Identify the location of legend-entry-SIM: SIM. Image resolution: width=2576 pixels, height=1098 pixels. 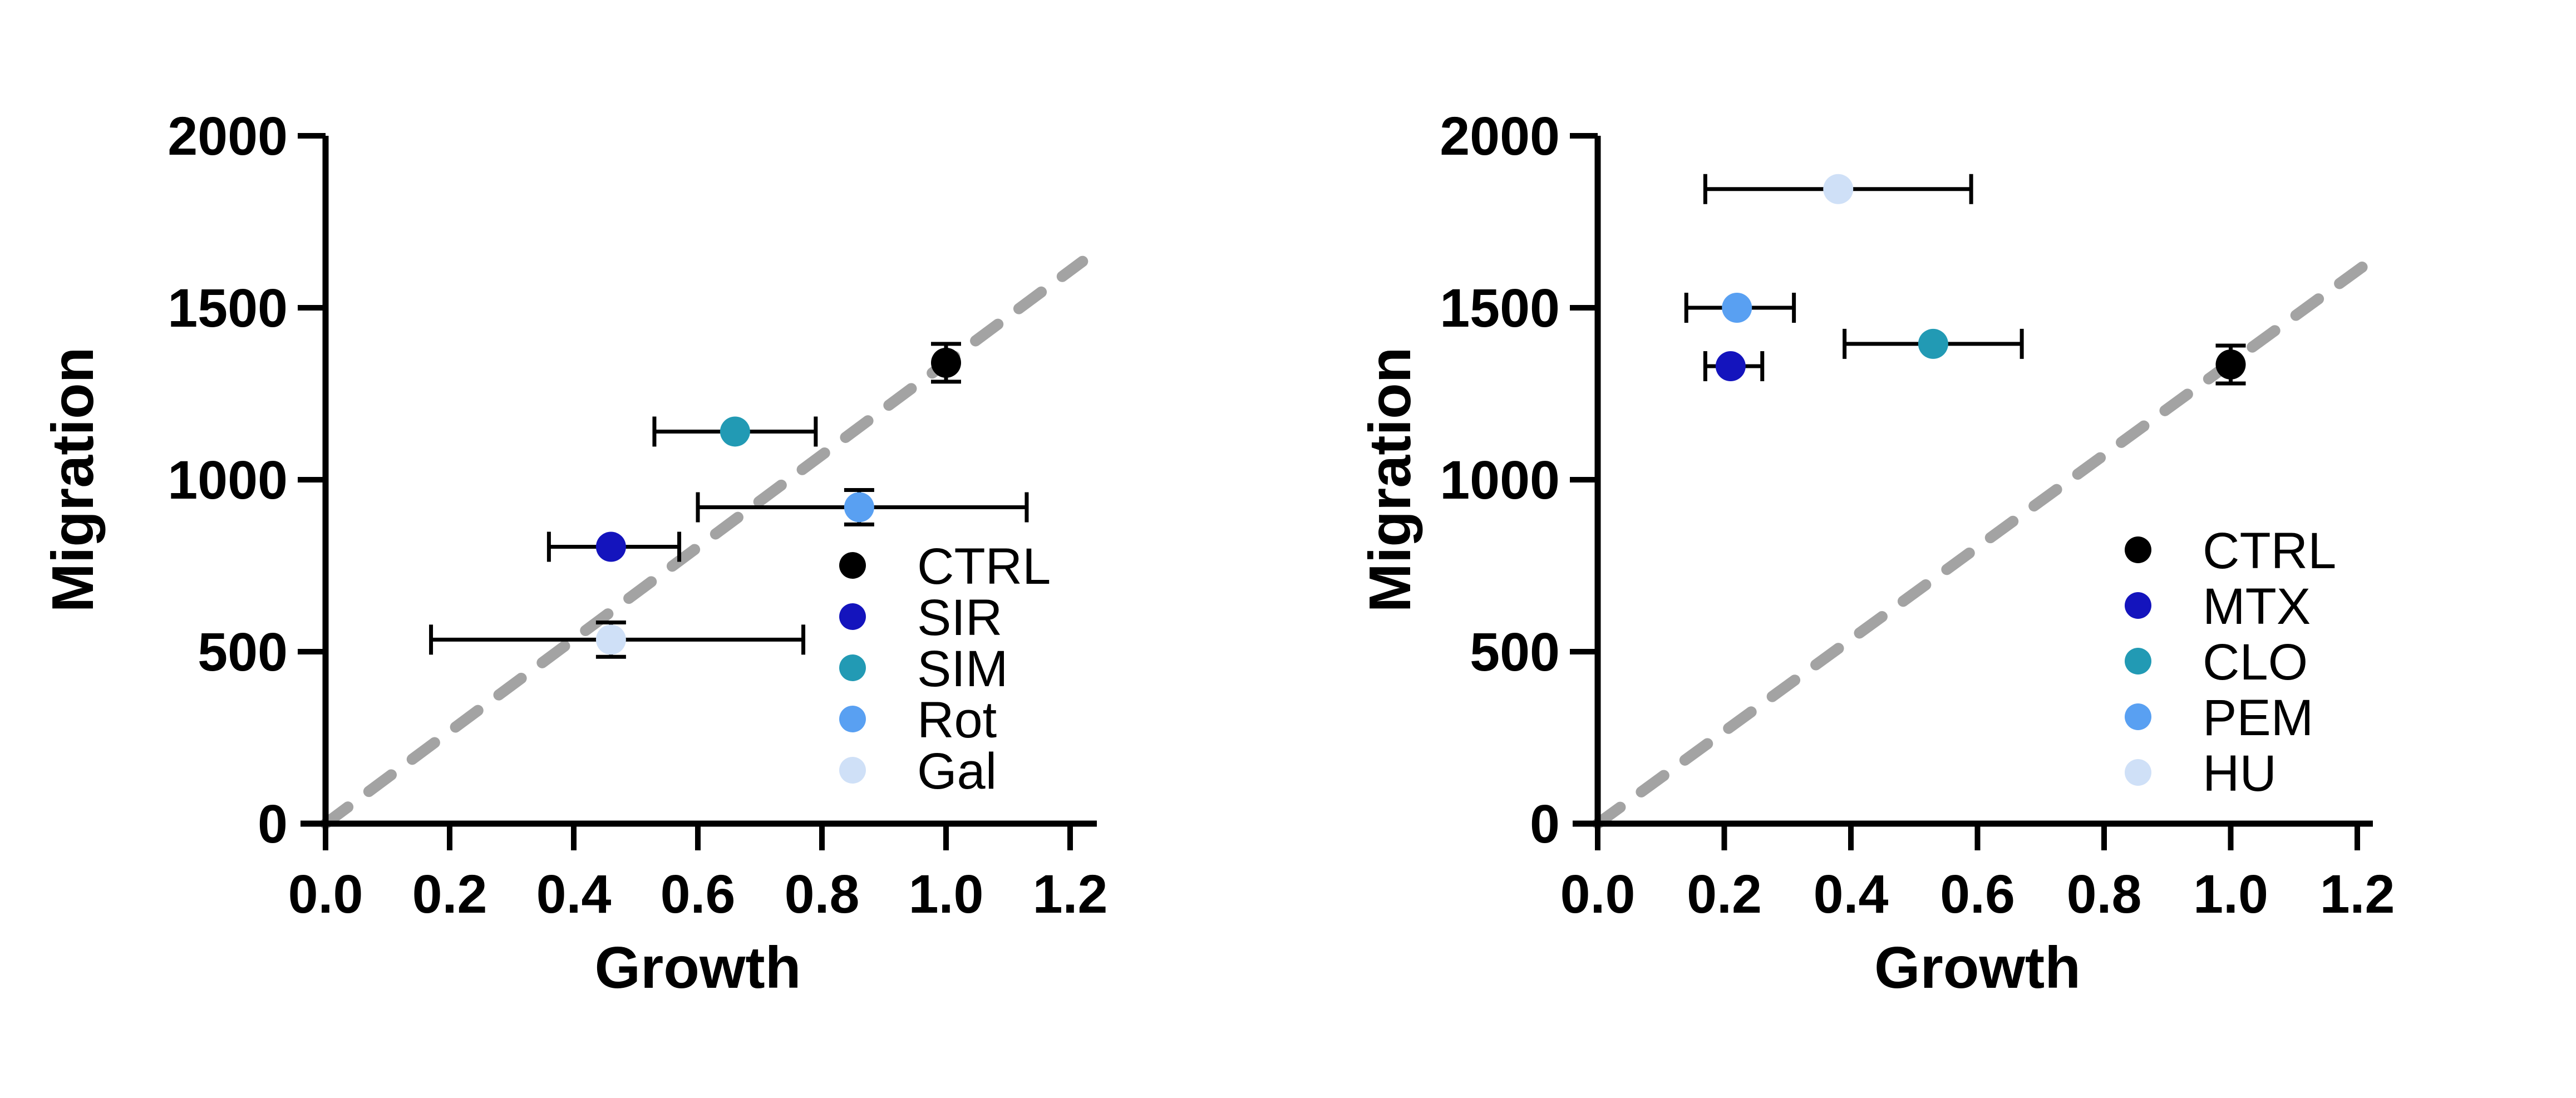
(923, 669).